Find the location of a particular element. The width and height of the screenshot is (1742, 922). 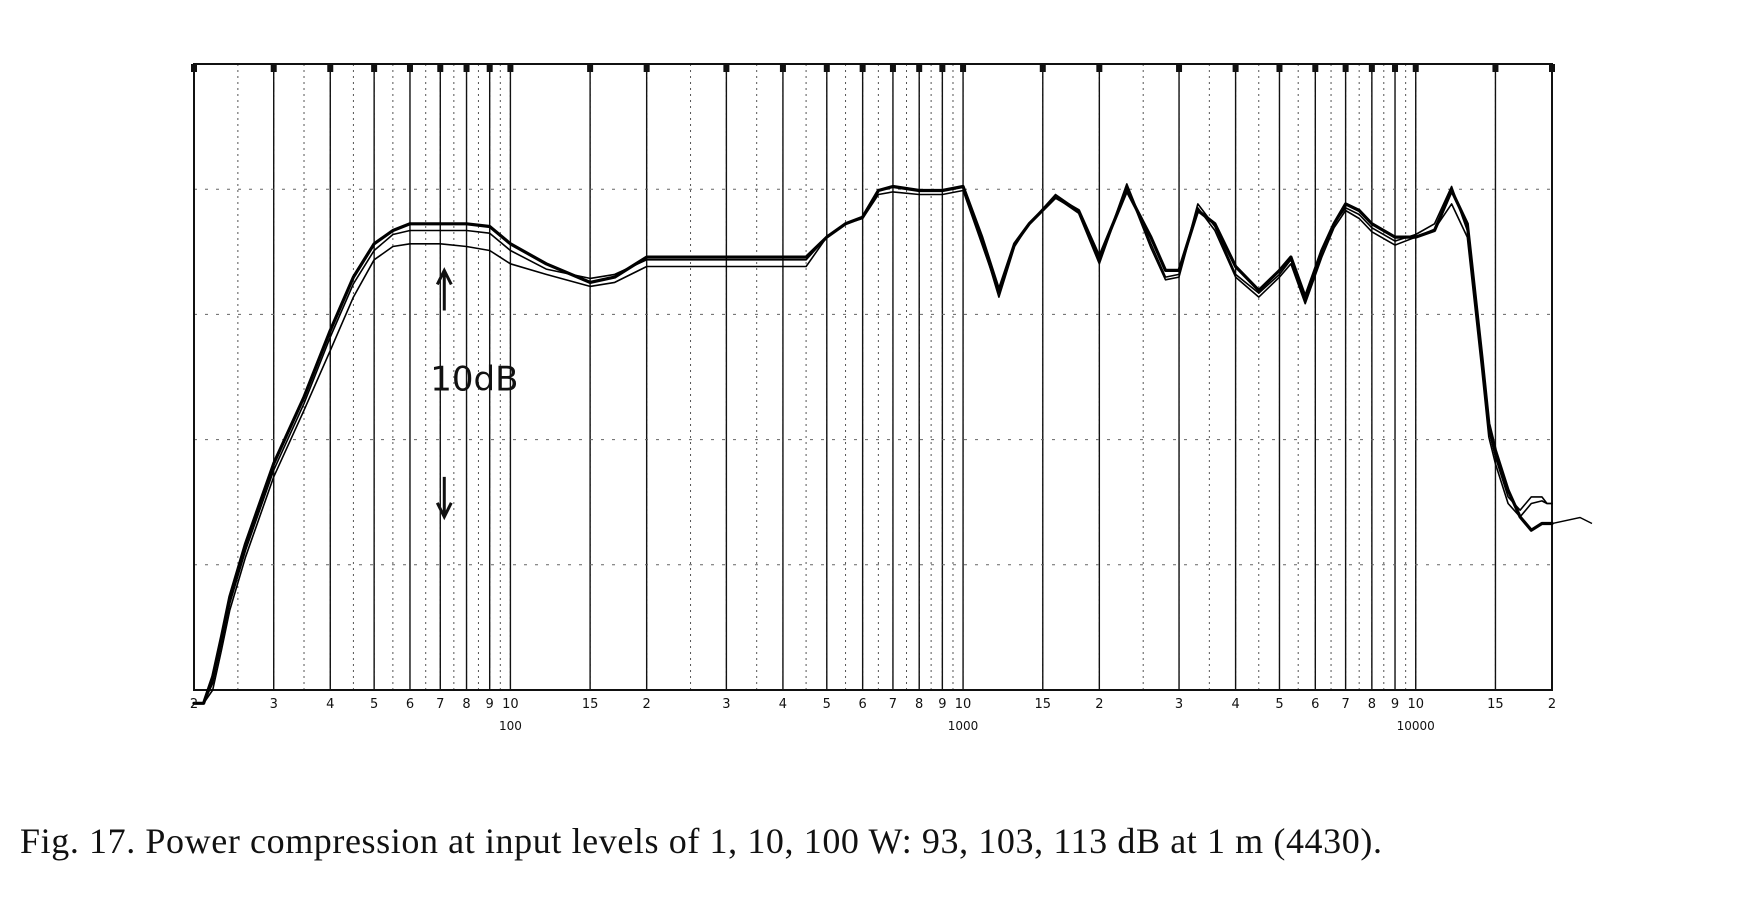

db-scale-label: 10dB is located at coordinates (474, 379).